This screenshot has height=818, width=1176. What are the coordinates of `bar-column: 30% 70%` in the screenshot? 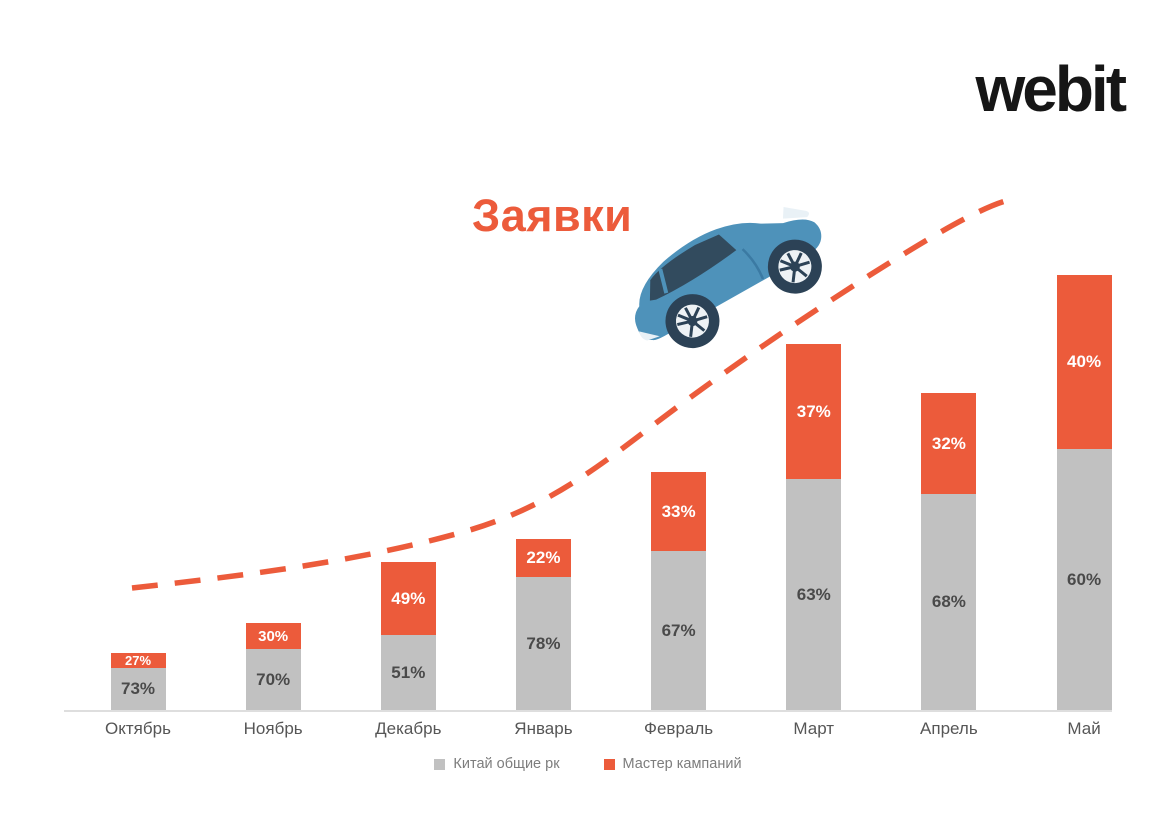 It's located at (273, 666).